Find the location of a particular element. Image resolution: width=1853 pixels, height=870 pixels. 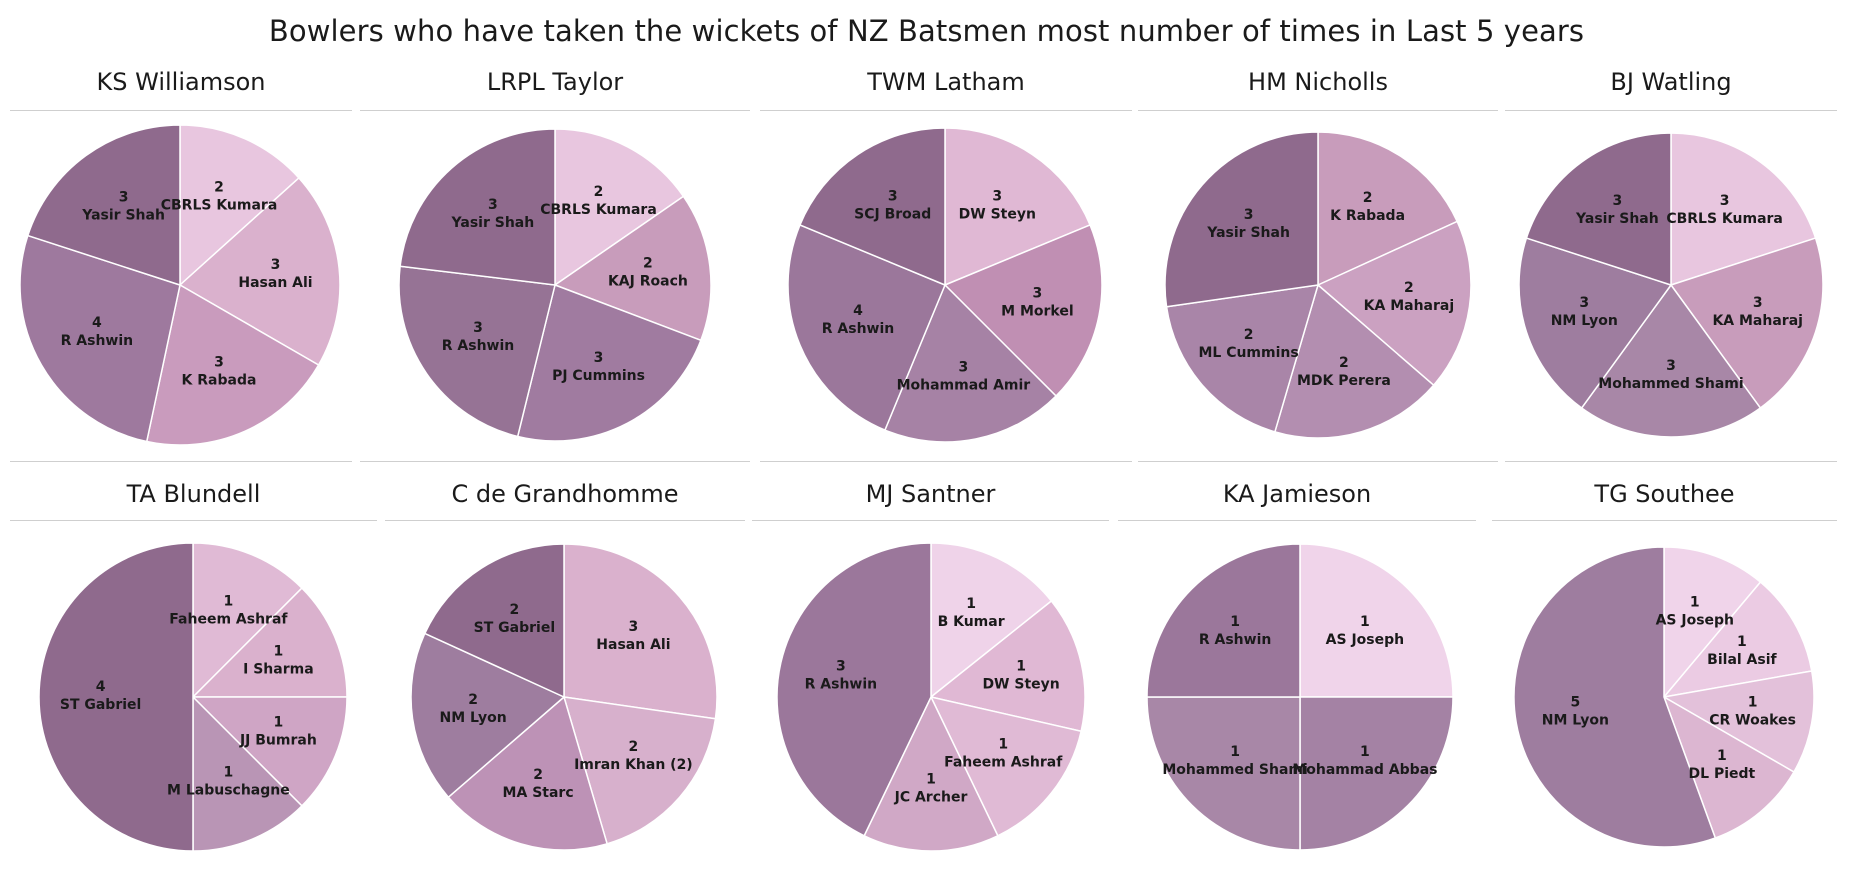

pie-slice-mdk-perera is located at coordinates (1354, 361).